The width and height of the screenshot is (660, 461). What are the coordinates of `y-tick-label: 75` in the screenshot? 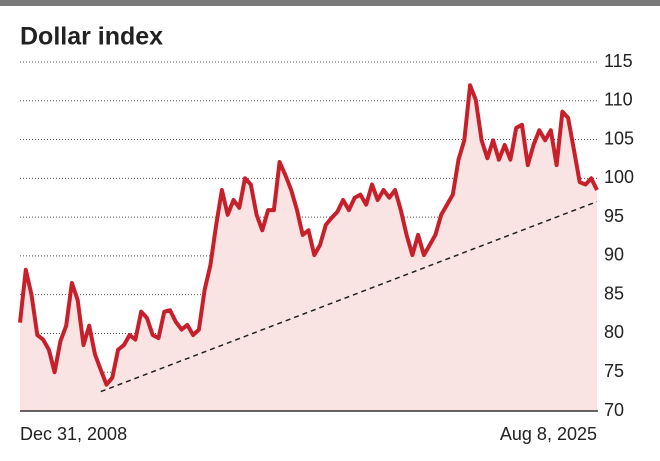 It's located at (614, 371).